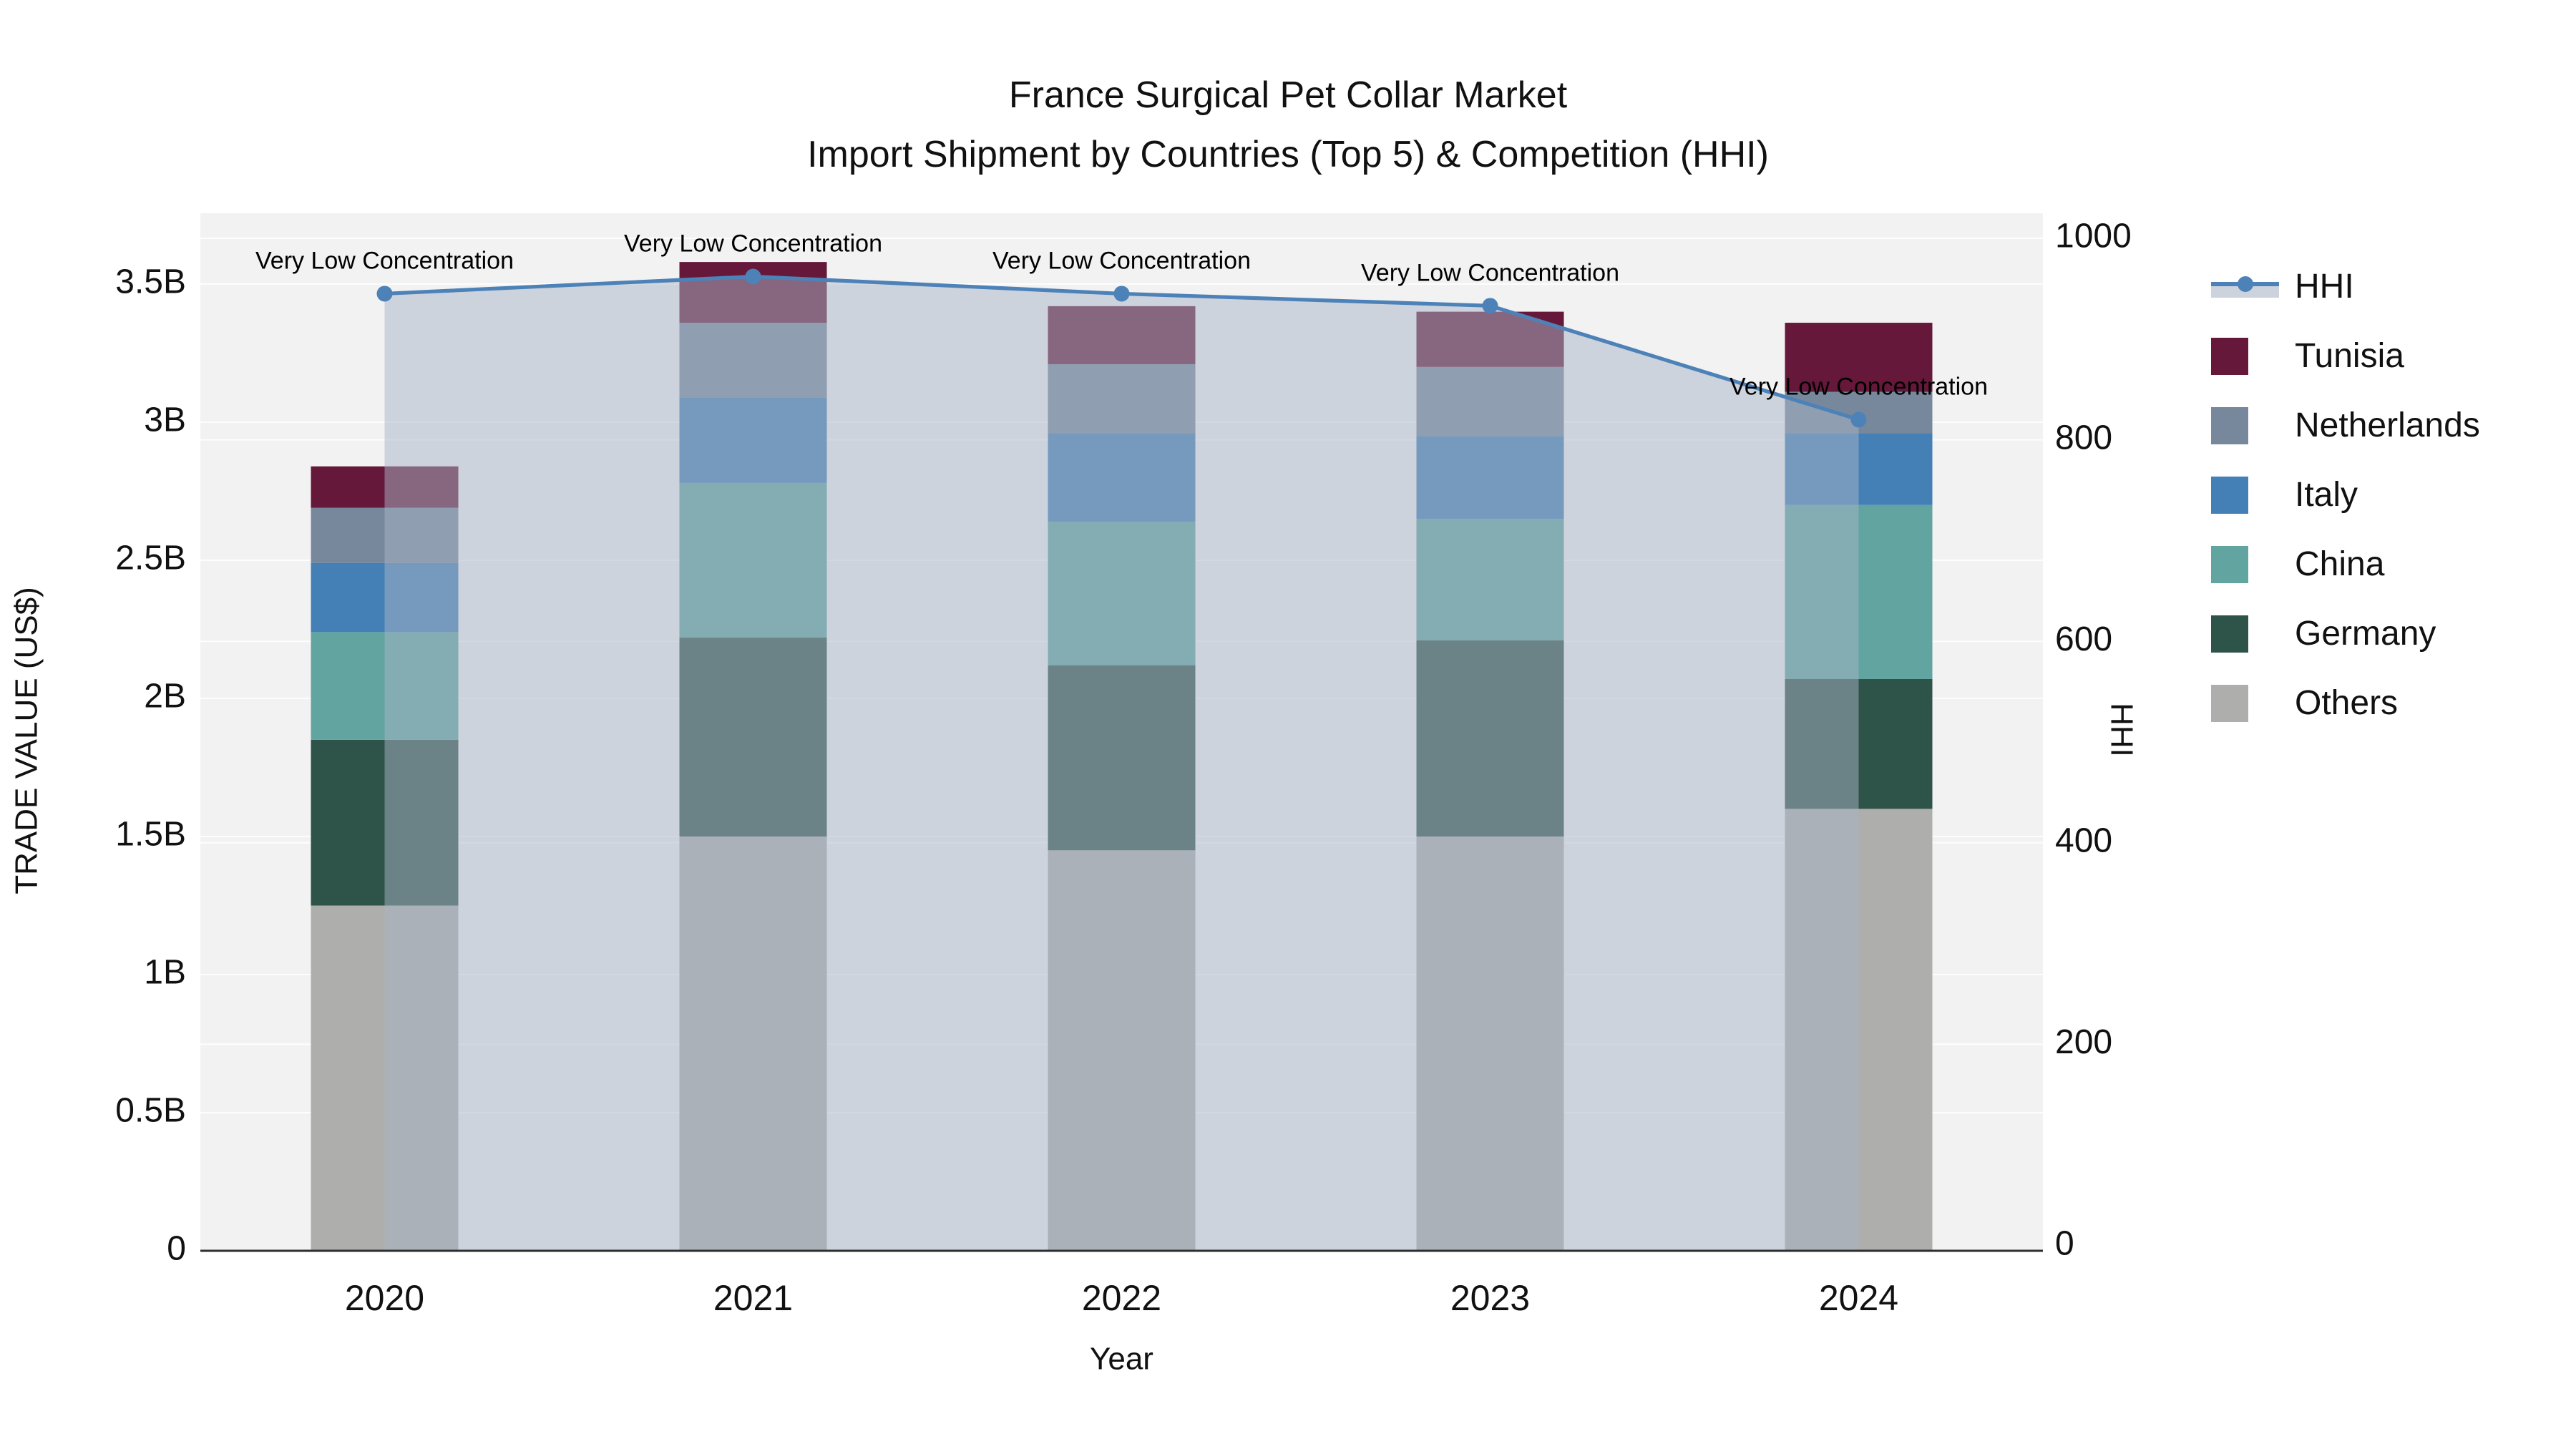 Image resolution: width=2576 pixels, height=1449 pixels. What do you see at coordinates (165, 420) in the screenshot?
I see `ytick-left-3B: 3B` at bounding box center [165, 420].